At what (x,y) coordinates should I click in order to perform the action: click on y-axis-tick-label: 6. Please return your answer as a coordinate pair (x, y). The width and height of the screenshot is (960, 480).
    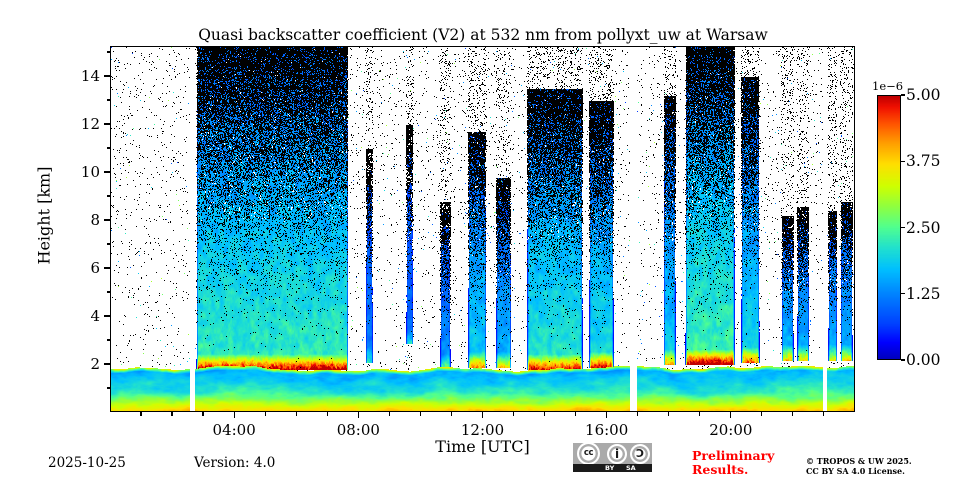
    Looking at the image, I should click on (95, 268).